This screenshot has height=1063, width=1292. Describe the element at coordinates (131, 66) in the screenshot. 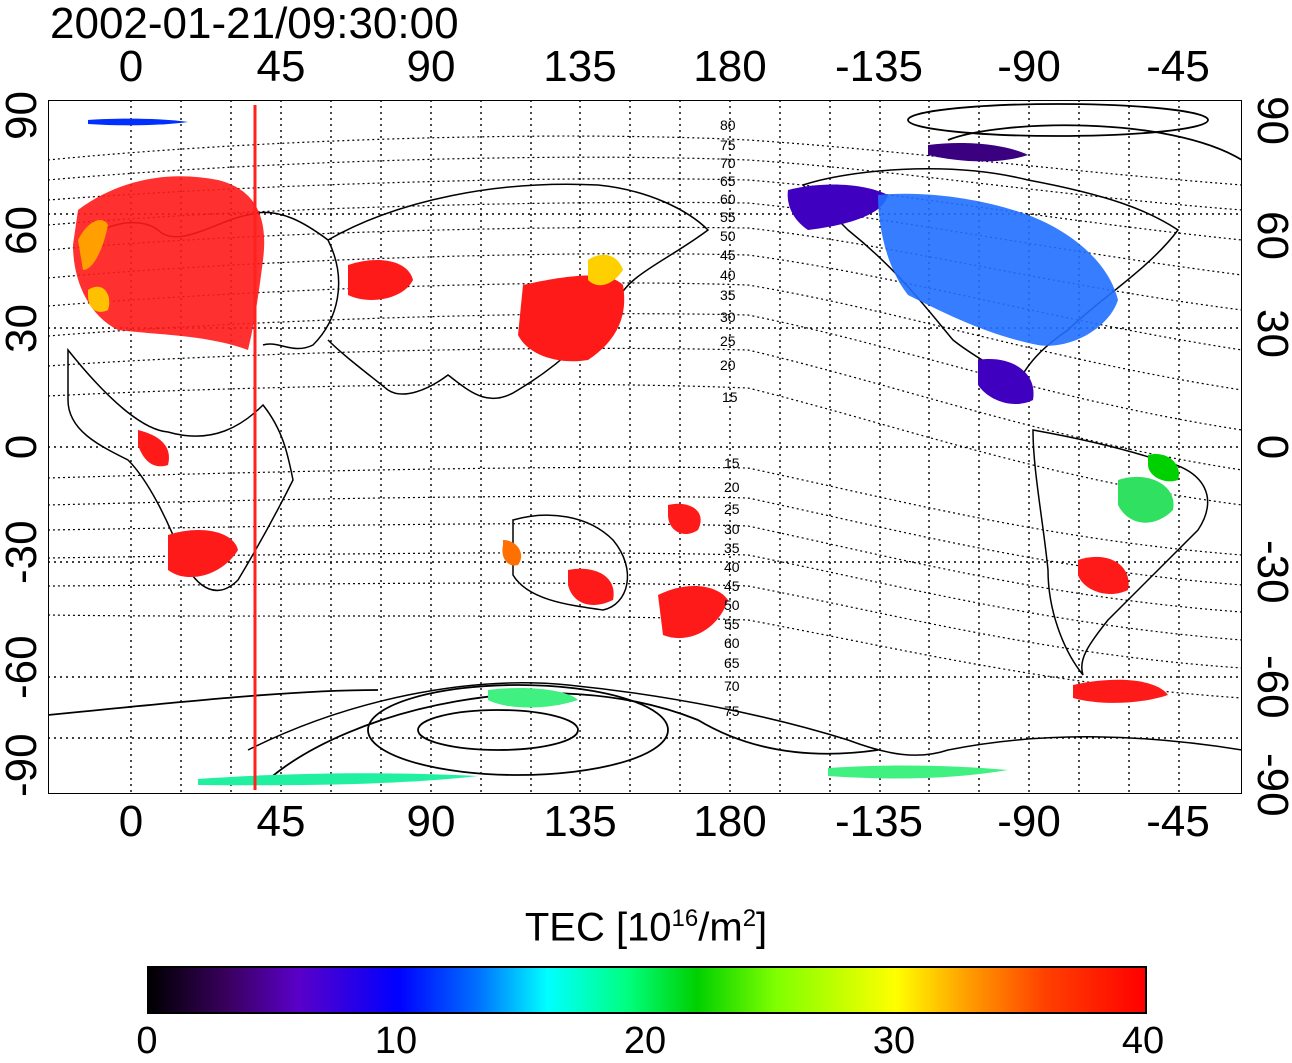

I see `lon-label-top: 0` at that location.